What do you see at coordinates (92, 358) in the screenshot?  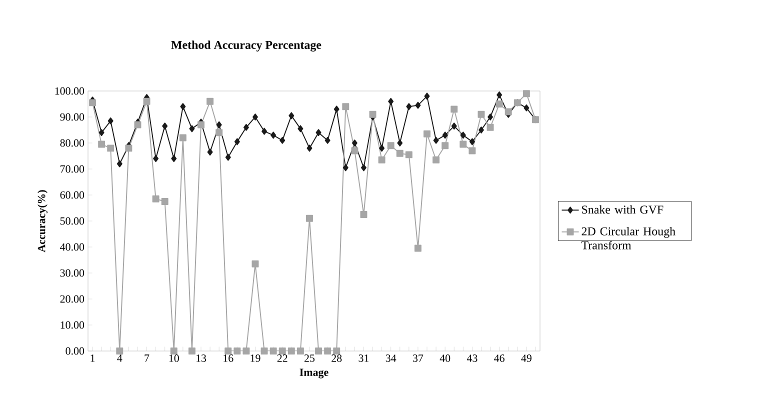 I see `x-tick-label: 1` at bounding box center [92, 358].